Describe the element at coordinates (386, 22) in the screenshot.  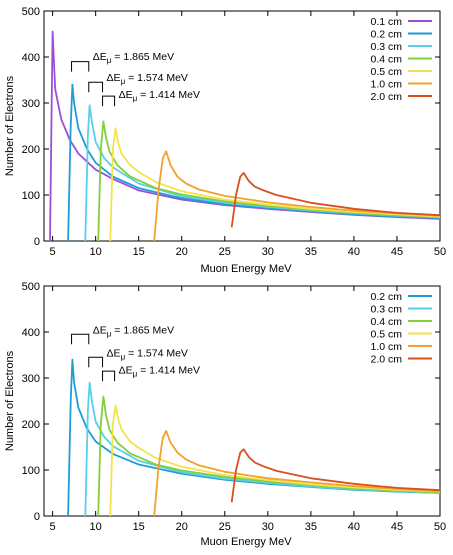
I see `legend-label: 0.1 cm` at that location.